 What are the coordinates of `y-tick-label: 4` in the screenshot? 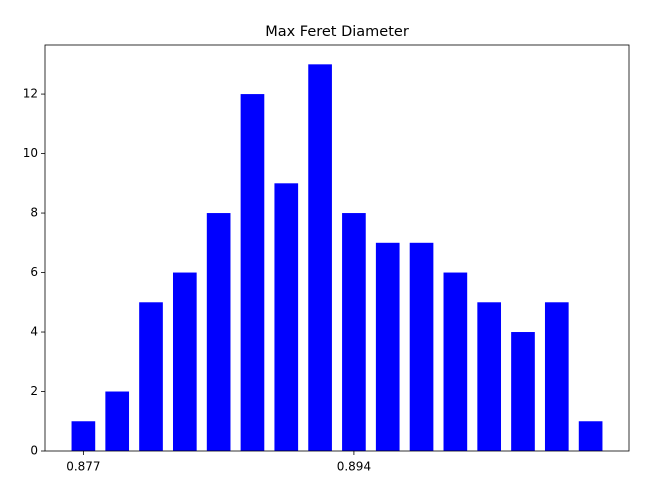 It's located at (34, 332).